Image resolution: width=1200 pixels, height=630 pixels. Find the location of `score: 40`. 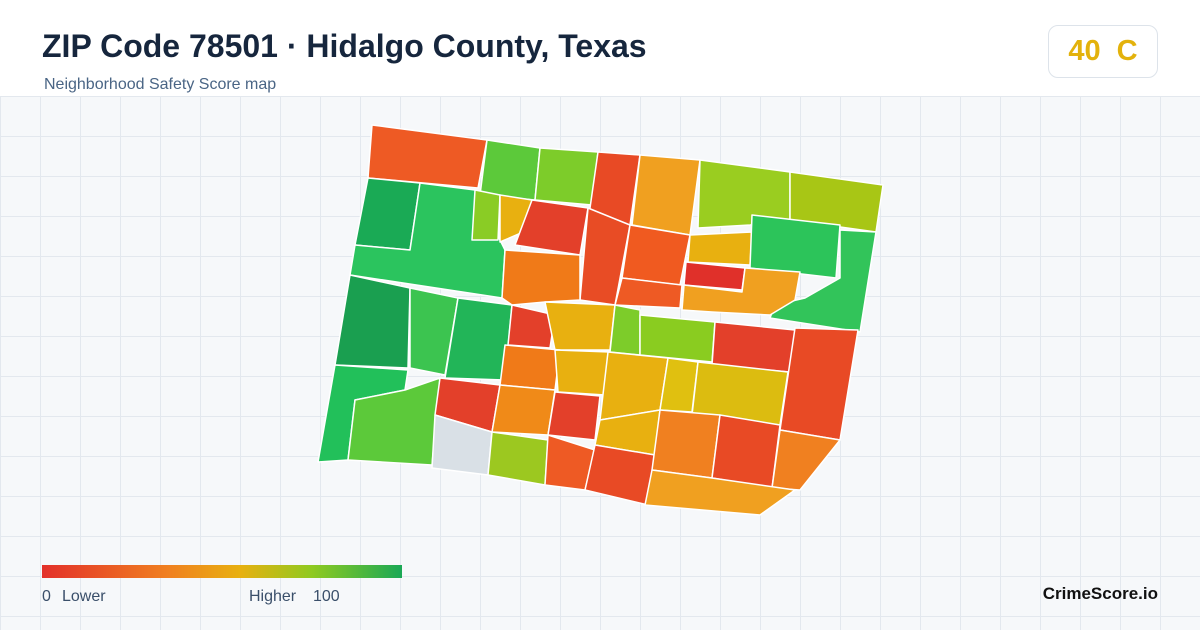

score: 40 is located at coordinates (1084, 51).